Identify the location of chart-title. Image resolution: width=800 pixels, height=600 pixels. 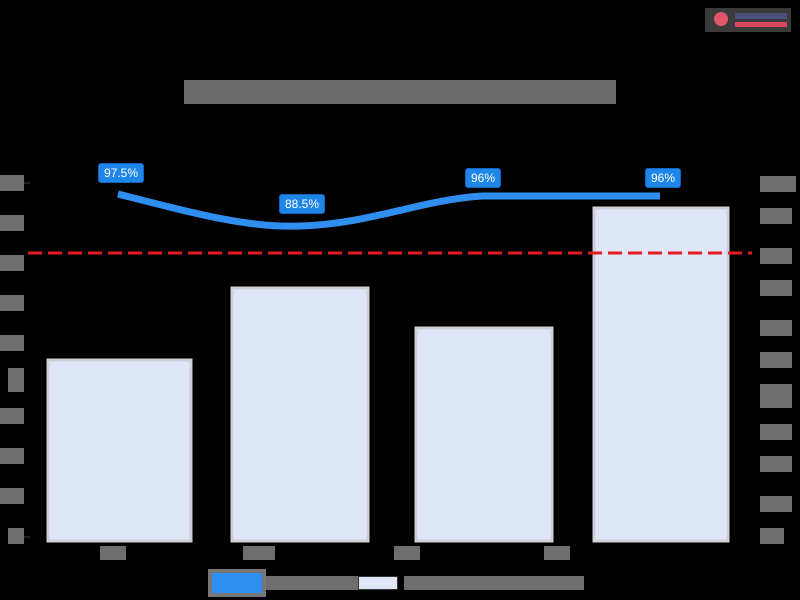
(400, 92).